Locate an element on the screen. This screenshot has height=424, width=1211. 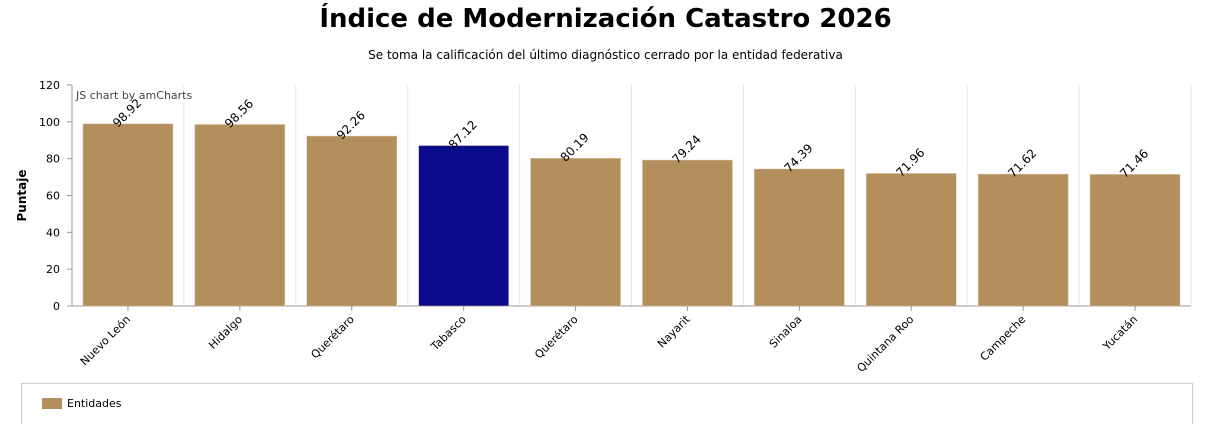
y-tick-label: 100 is located at coordinates (49, 122).